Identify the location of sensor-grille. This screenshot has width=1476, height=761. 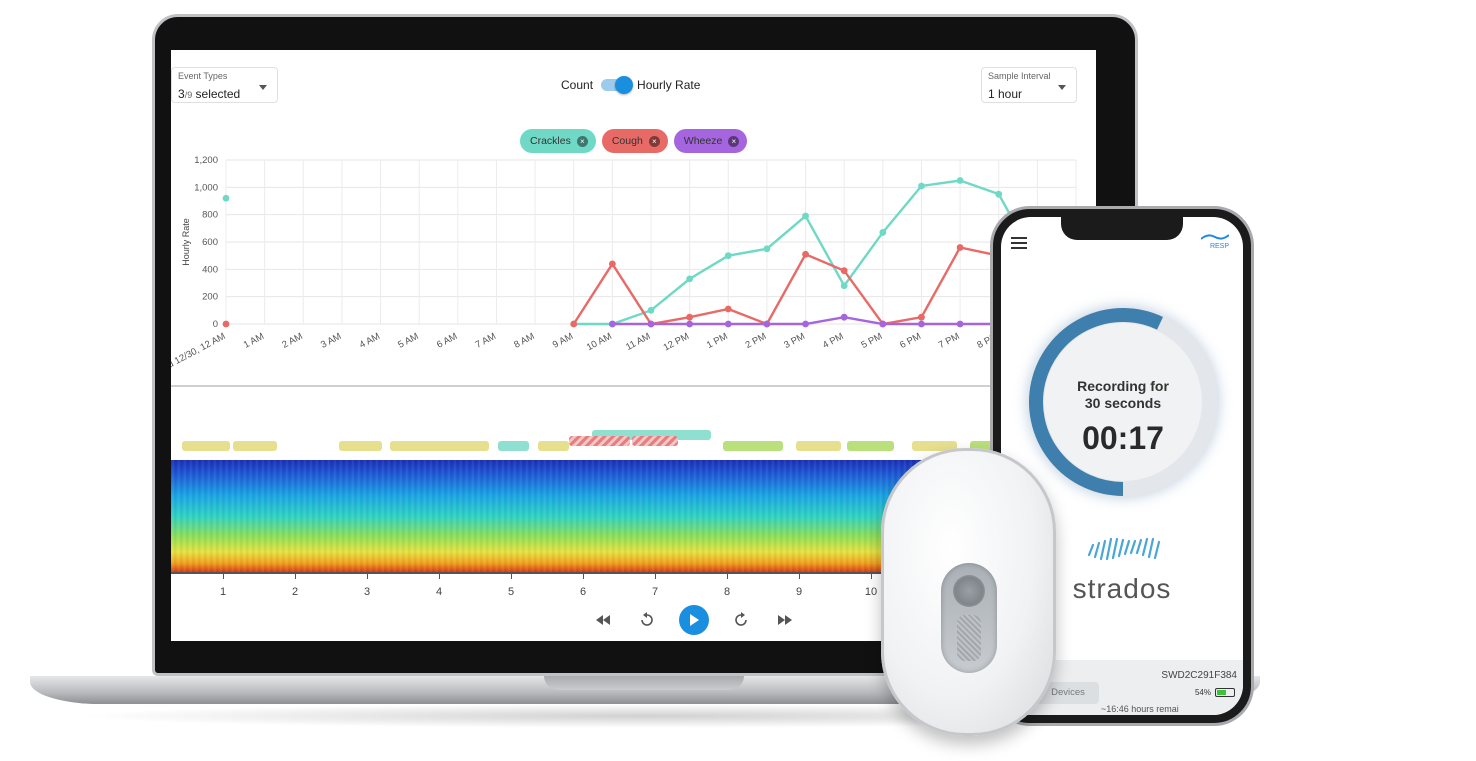
(969, 638).